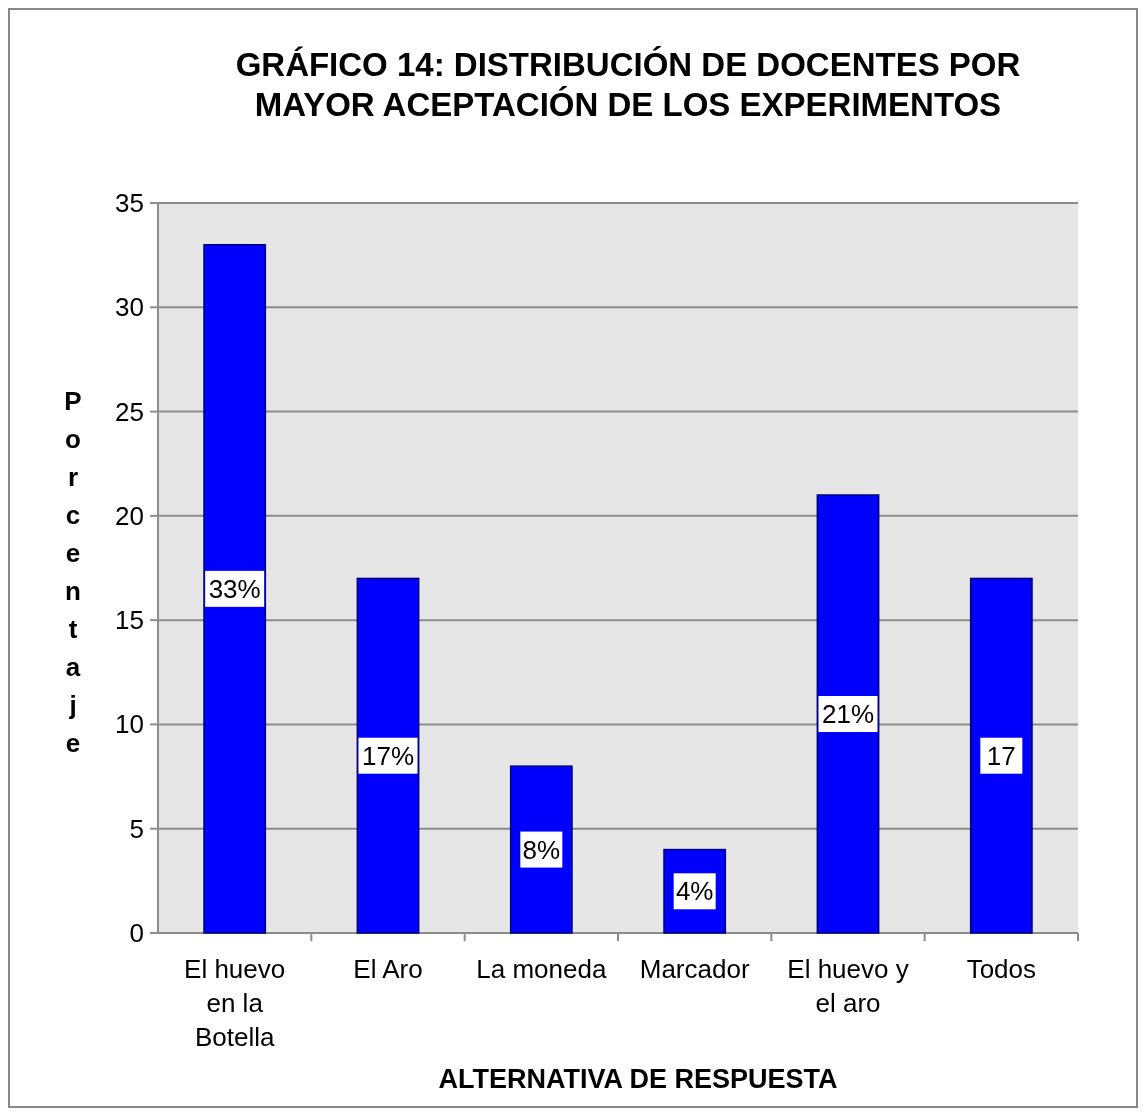 The height and width of the screenshot is (1116, 1146). What do you see at coordinates (129, 411) in the screenshot?
I see `y-tick-label: 25` at bounding box center [129, 411].